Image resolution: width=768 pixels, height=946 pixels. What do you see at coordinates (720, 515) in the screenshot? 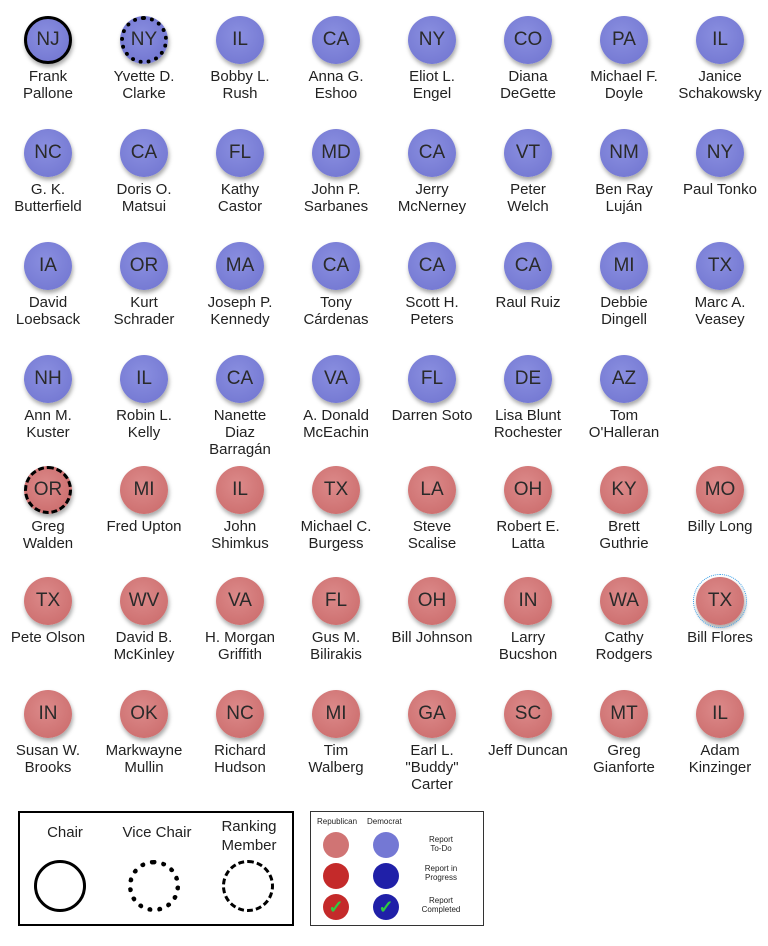
I see `member-card: MO Billy Long` at bounding box center [720, 515].